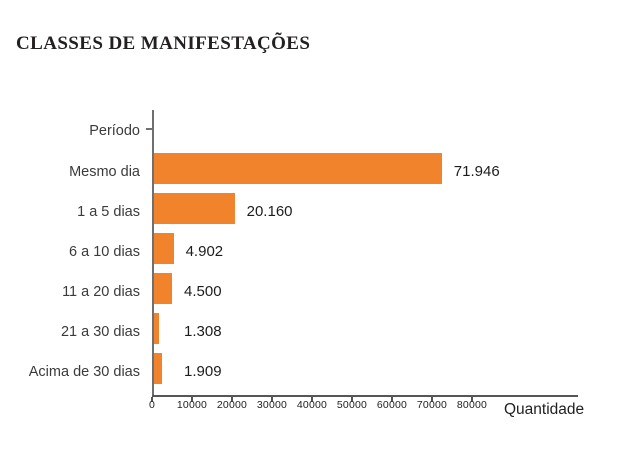  What do you see at coordinates (232, 405) in the screenshot?
I see `x-tick-label: 20000` at bounding box center [232, 405].